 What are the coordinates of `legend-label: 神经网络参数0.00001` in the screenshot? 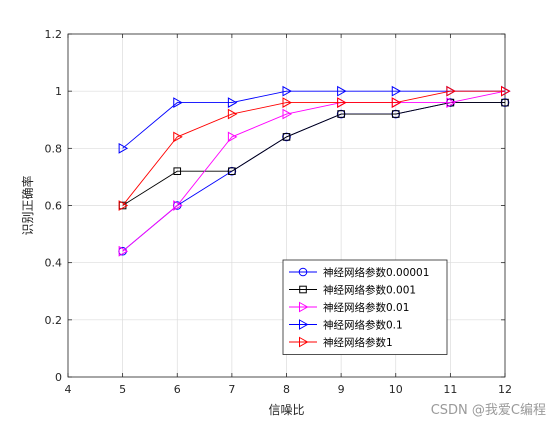 It's located at (376, 272).